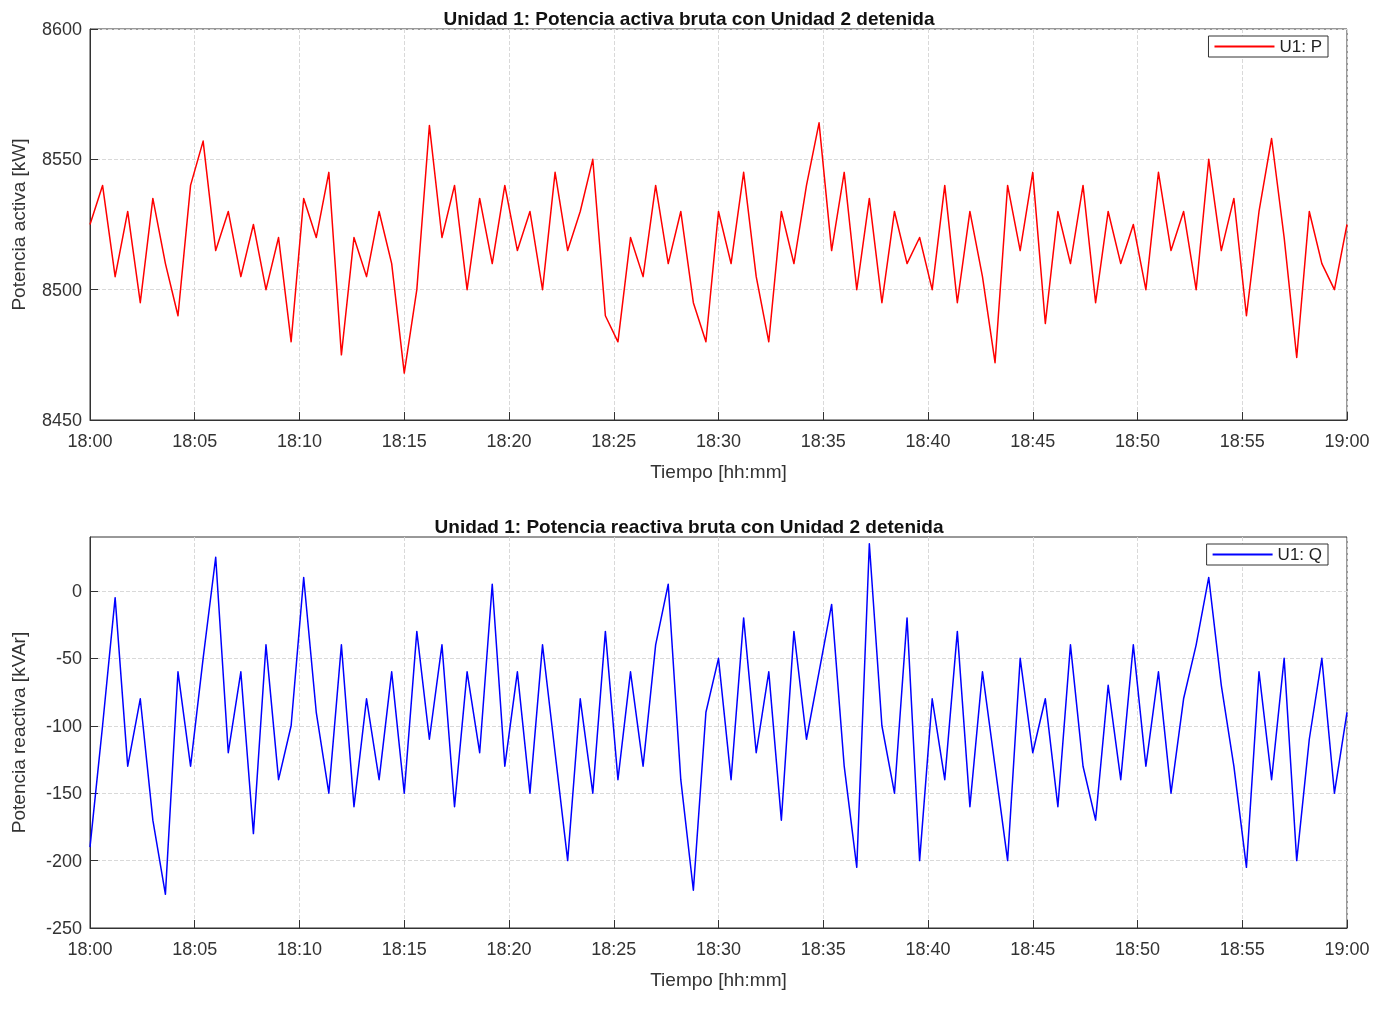 This screenshot has width=1378, height=1017. What do you see at coordinates (689, 526) in the screenshot?
I see `chart-title: Unidad 1: Potencia reactiva bruta con Unidad 2 detenida` at bounding box center [689, 526].